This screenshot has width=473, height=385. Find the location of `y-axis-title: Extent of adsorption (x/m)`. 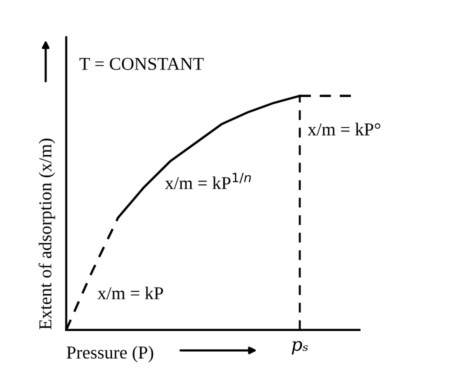

y-axis-title: Extent of adsorption (x/m) is located at coordinates (47, 234).